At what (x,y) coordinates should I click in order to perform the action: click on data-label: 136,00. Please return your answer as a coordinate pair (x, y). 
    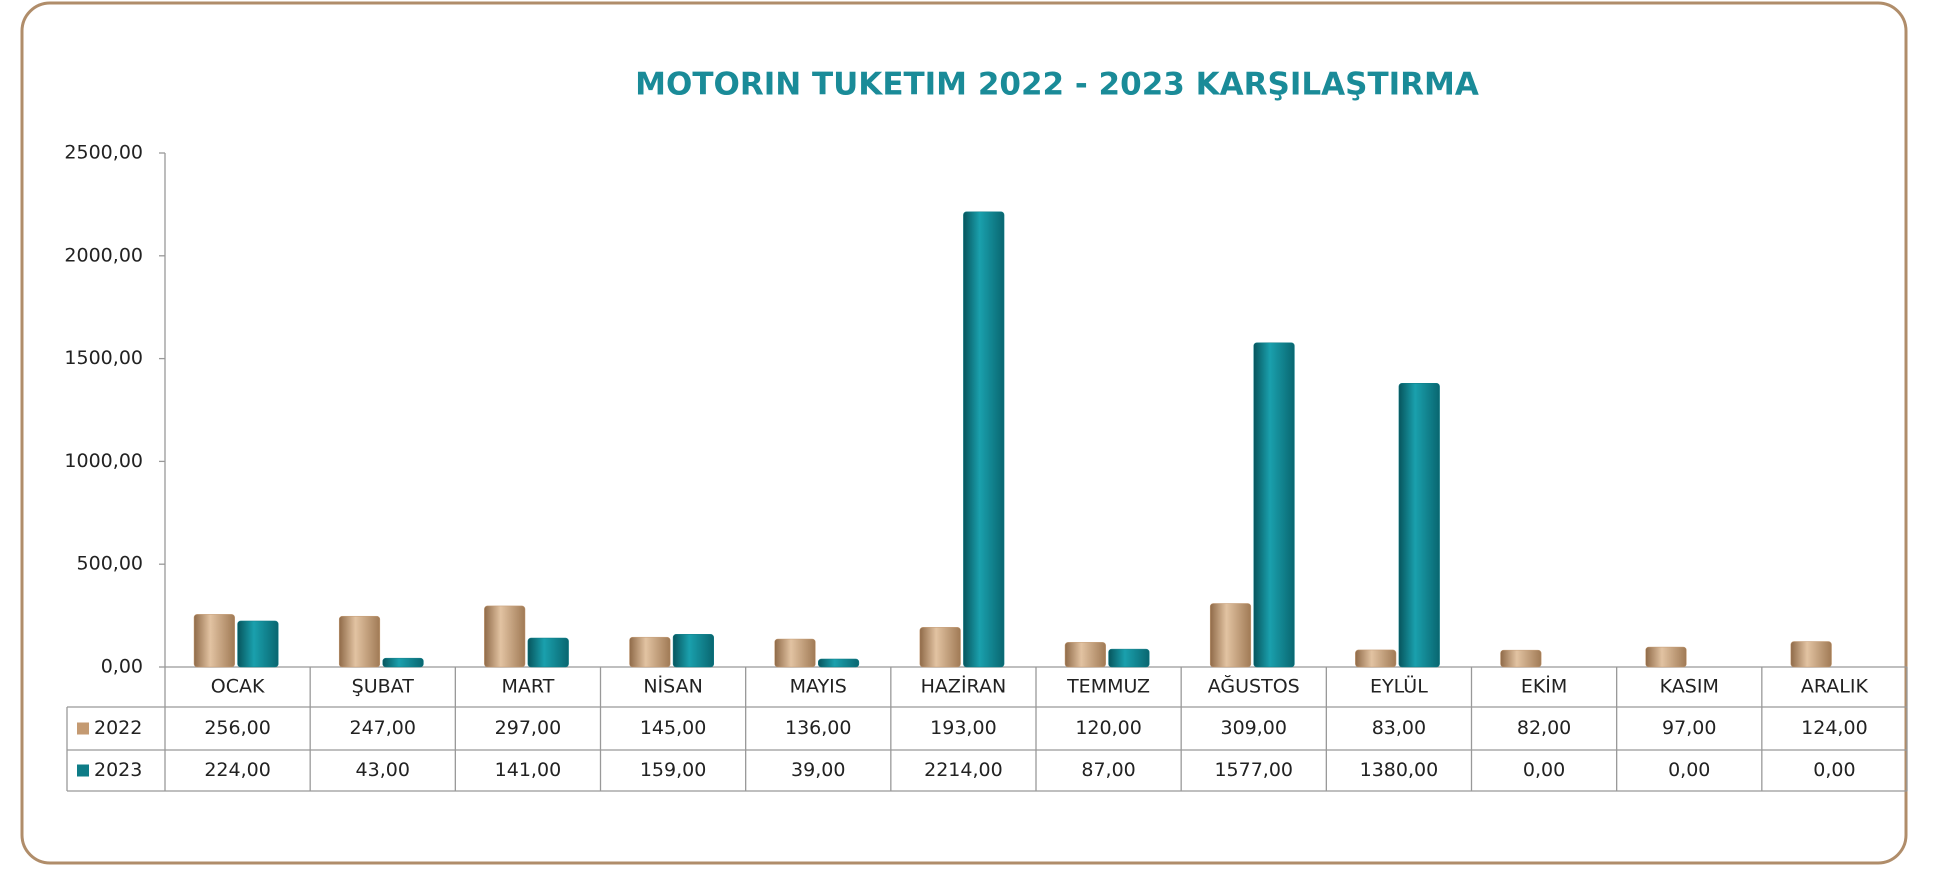
    Looking at the image, I should click on (818, 728).